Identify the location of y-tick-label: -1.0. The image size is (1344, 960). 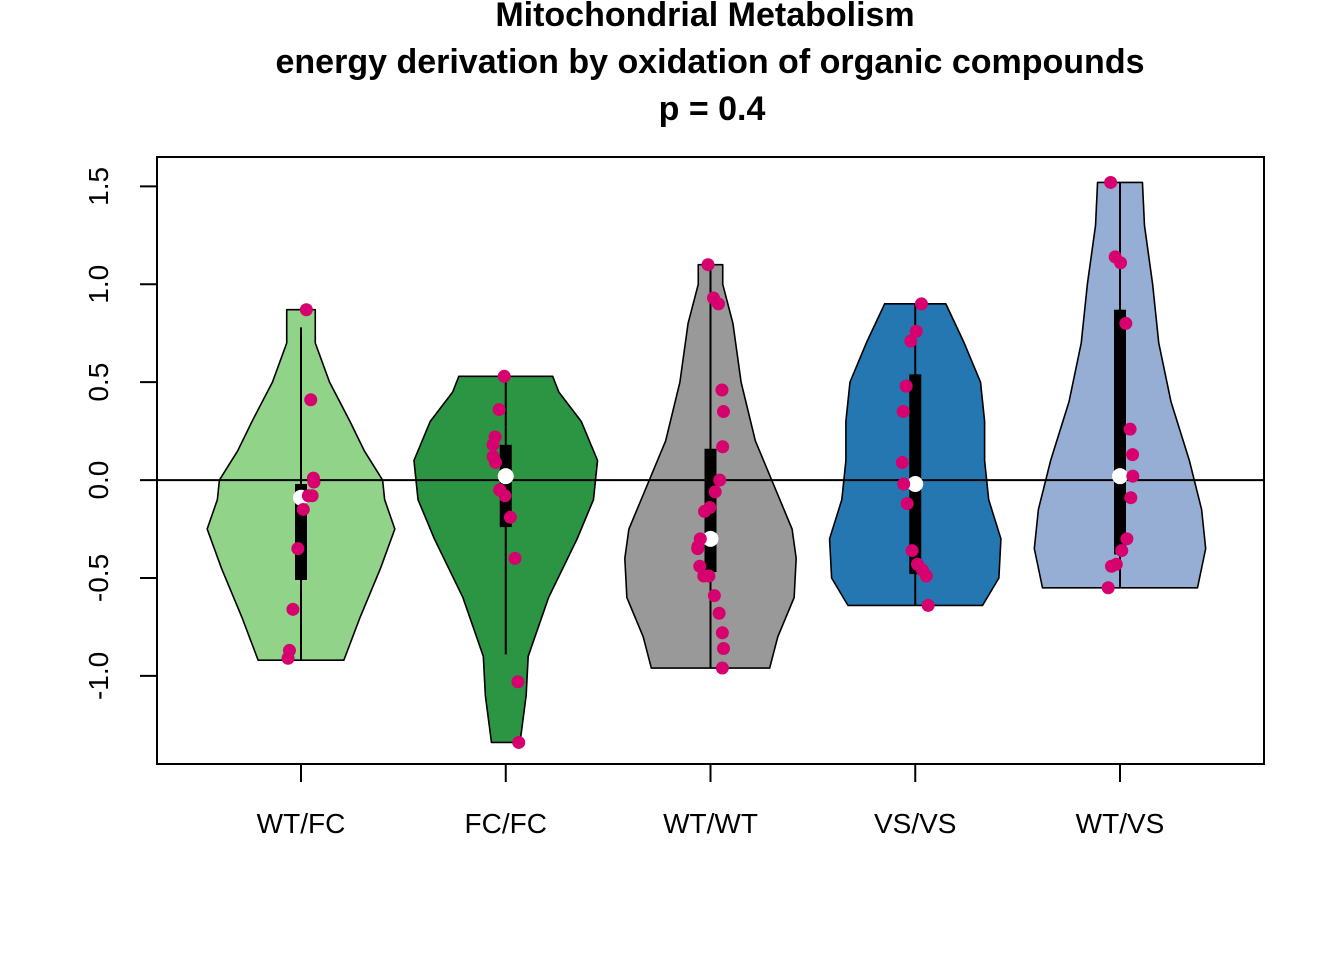
(98, 676).